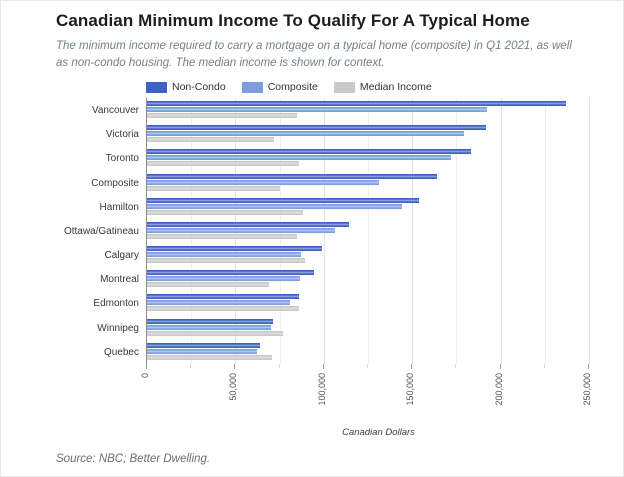 The image size is (624, 477). What do you see at coordinates (498, 389) in the screenshot?
I see `x-tick-label: 200,000` at bounding box center [498, 389].